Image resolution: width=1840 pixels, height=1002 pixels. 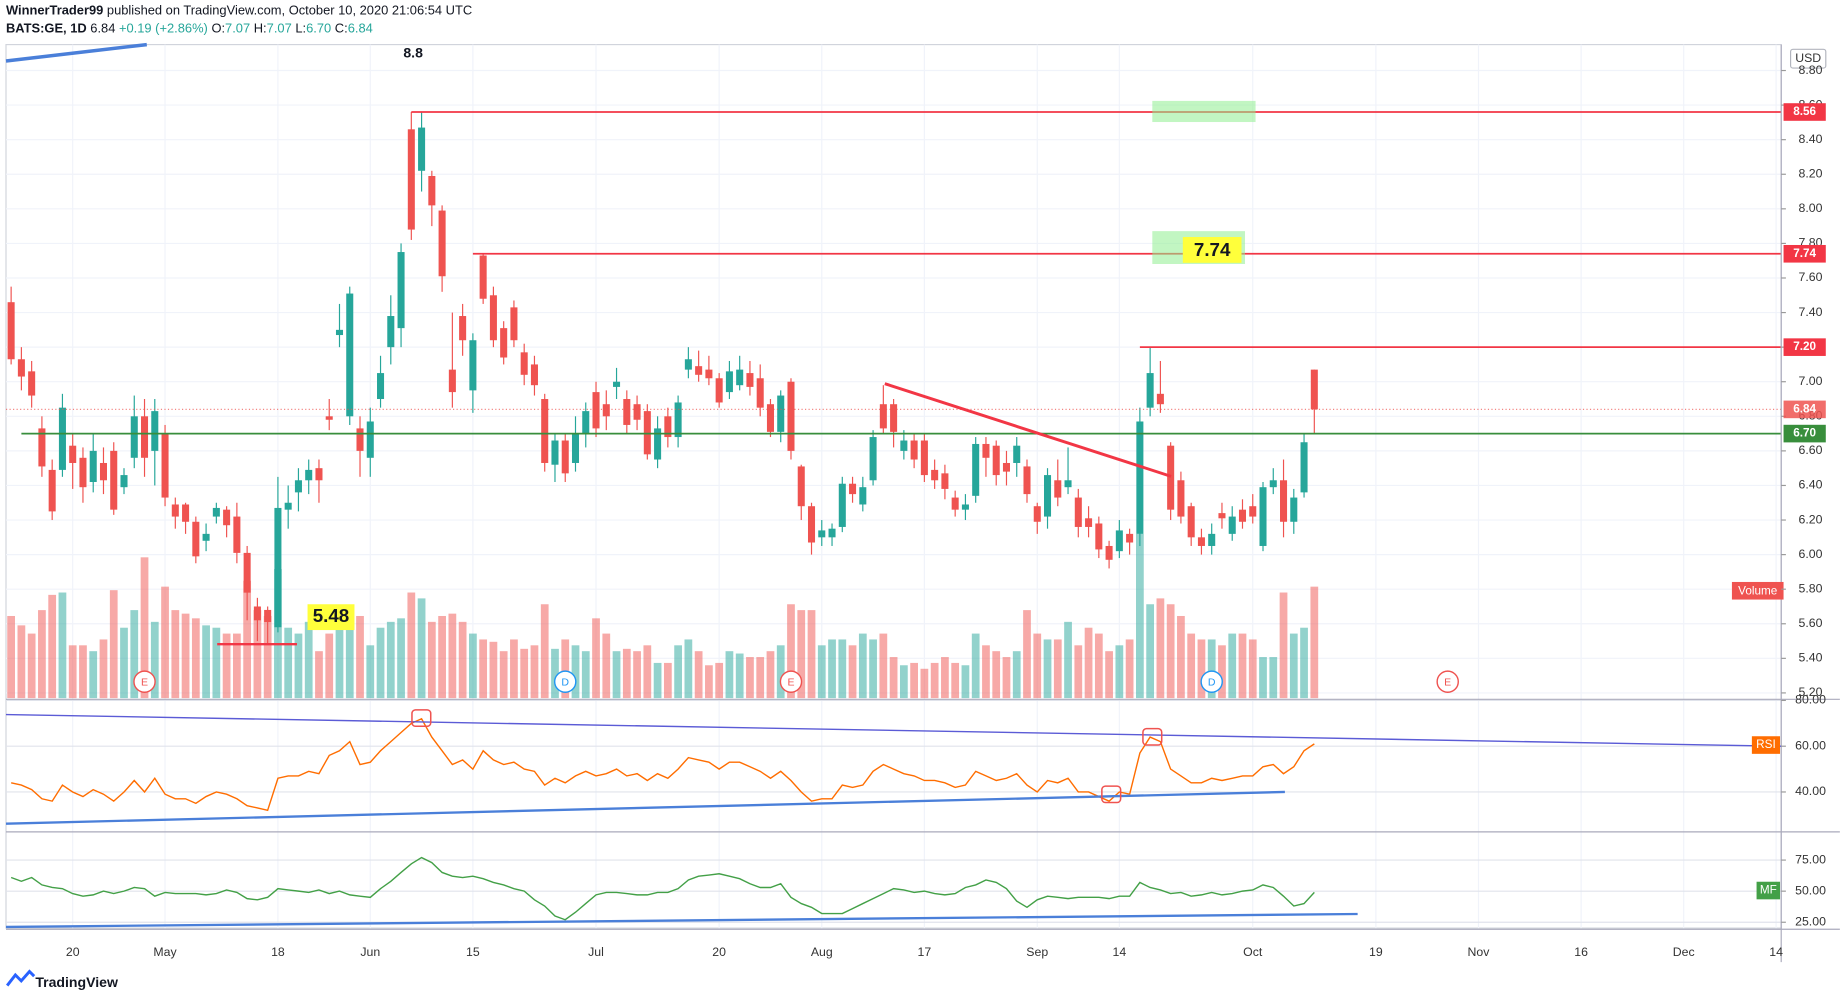 What do you see at coordinates (1810, 921) in the screenshot?
I see `y-tick-label: 25.00` at bounding box center [1810, 921].